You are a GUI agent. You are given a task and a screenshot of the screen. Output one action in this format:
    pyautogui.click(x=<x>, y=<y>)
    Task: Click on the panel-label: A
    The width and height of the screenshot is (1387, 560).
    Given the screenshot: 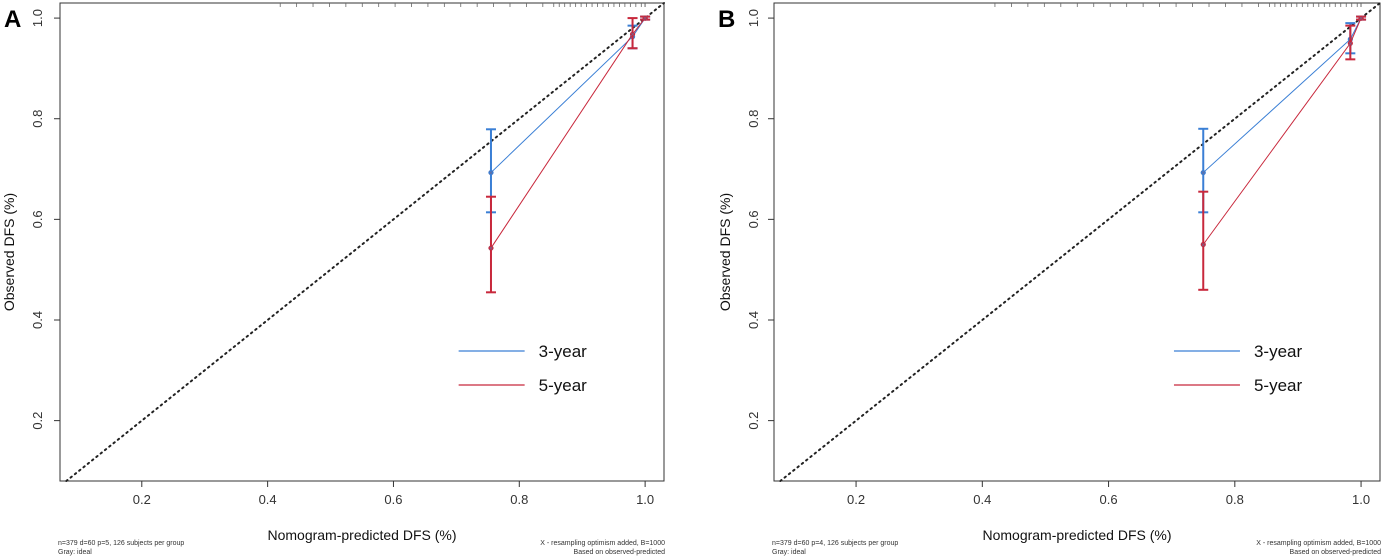 What is the action you would take?
    pyautogui.click(x=12, y=19)
    